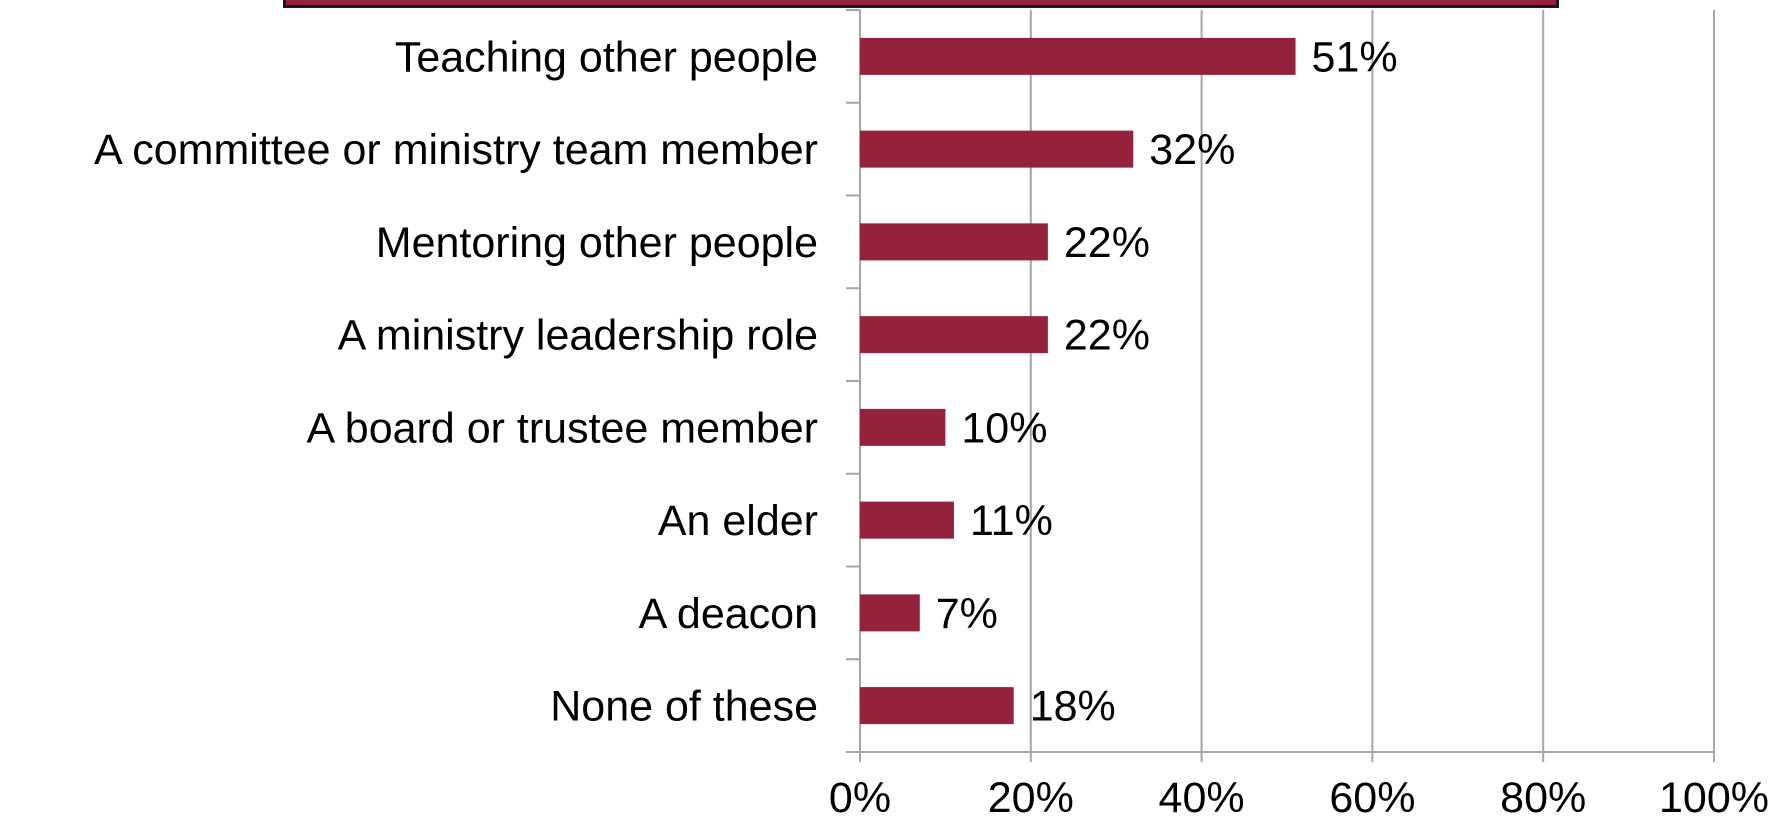  Describe the element at coordinates (684, 707) in the screenshot. I see `category-label: None of these` at that location.